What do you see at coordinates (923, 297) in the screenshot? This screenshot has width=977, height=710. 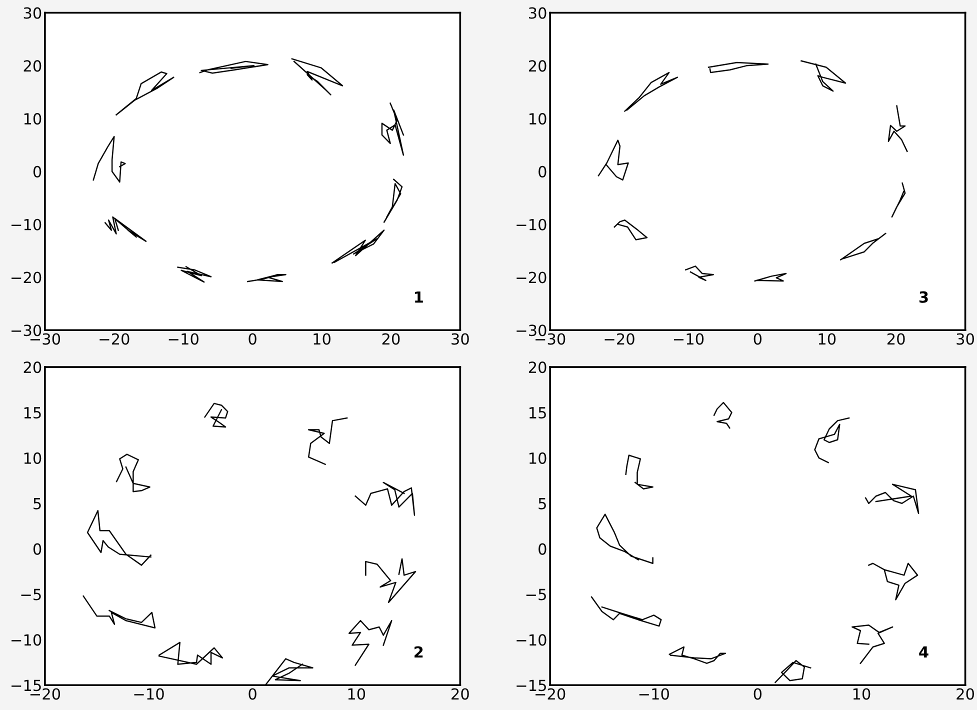 I see `annotation: 3` at bounding box center [923, 297].